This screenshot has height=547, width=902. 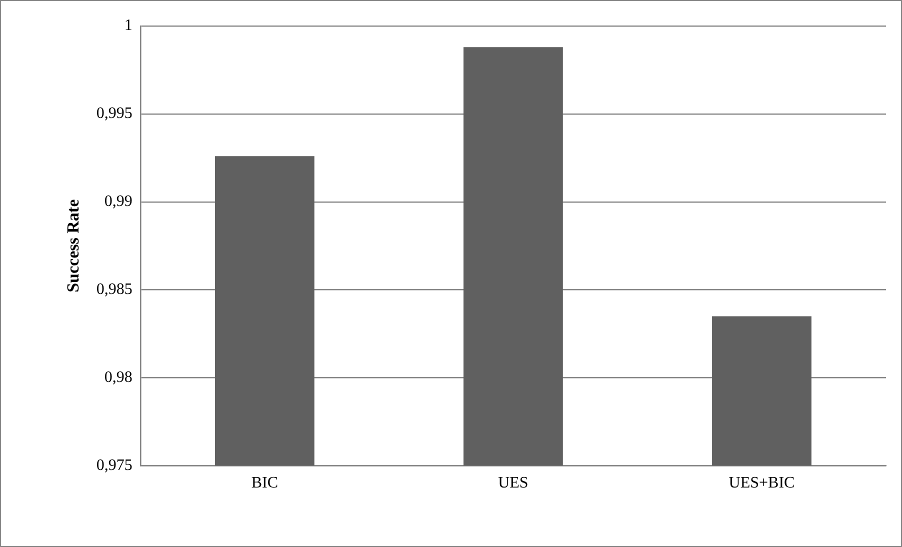 I want to click on y-tick-label: 0,98, so click(x=118, y=377).